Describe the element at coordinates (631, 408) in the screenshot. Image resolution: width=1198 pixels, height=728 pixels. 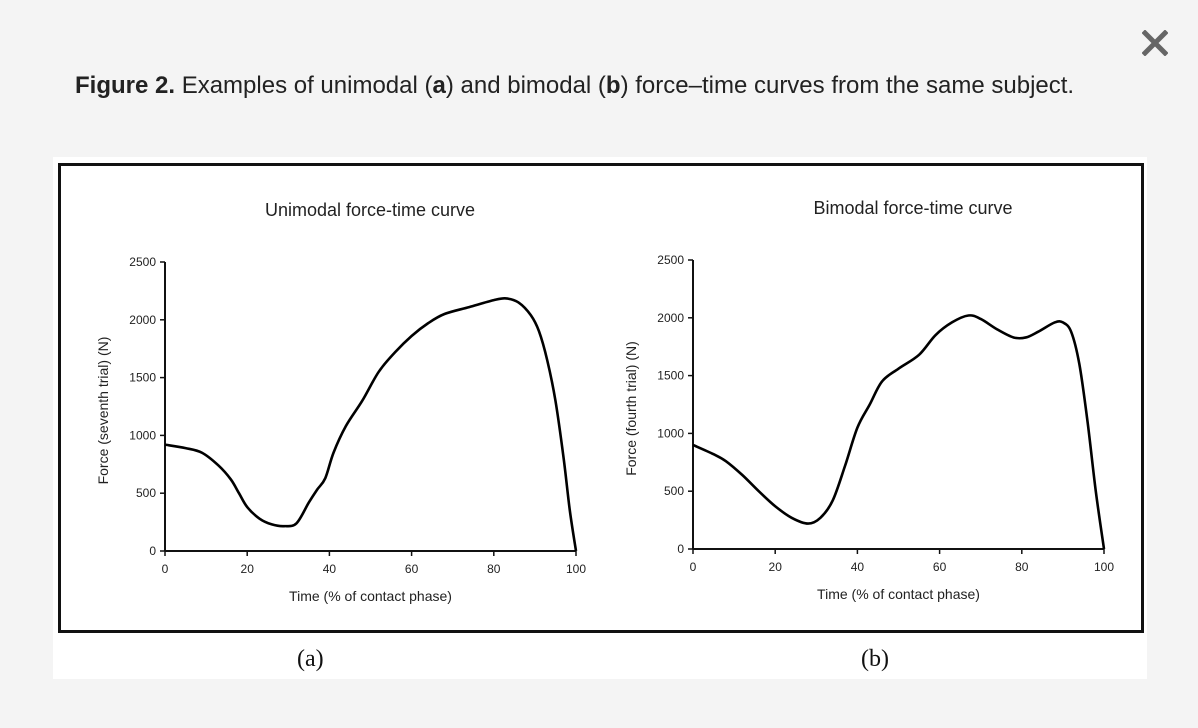
I see `y-axis-label: Force (fourth trial) (N)` at that location.